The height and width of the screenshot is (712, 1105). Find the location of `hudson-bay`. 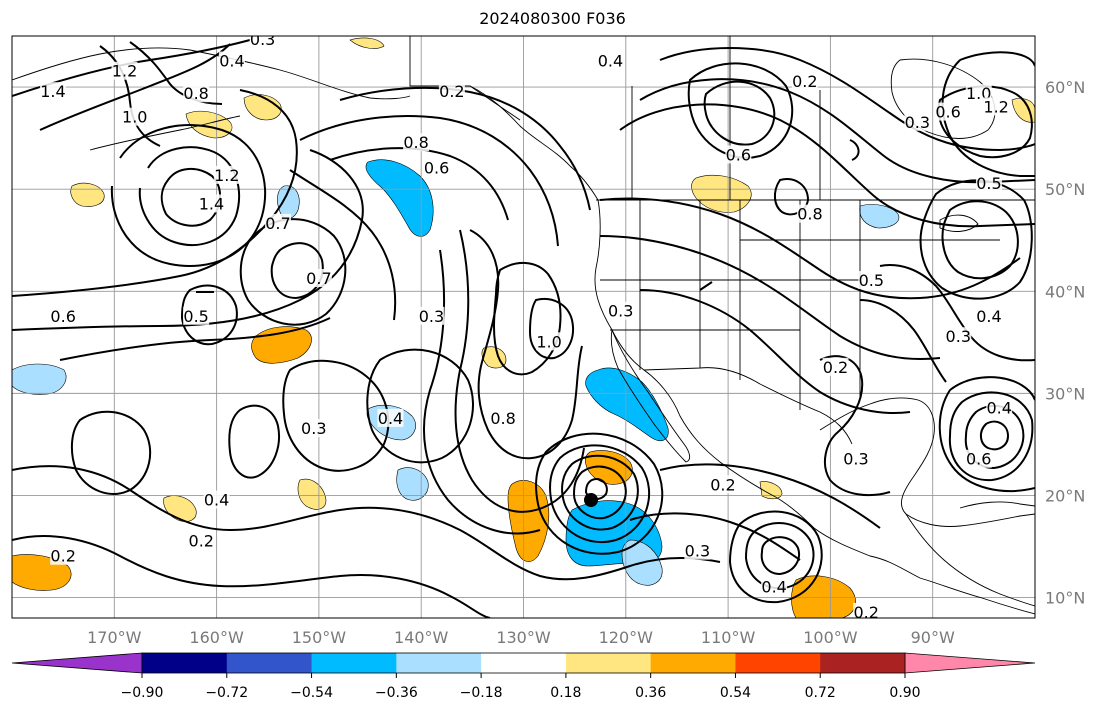

hudson-bay is located at coordinates (943, 98).